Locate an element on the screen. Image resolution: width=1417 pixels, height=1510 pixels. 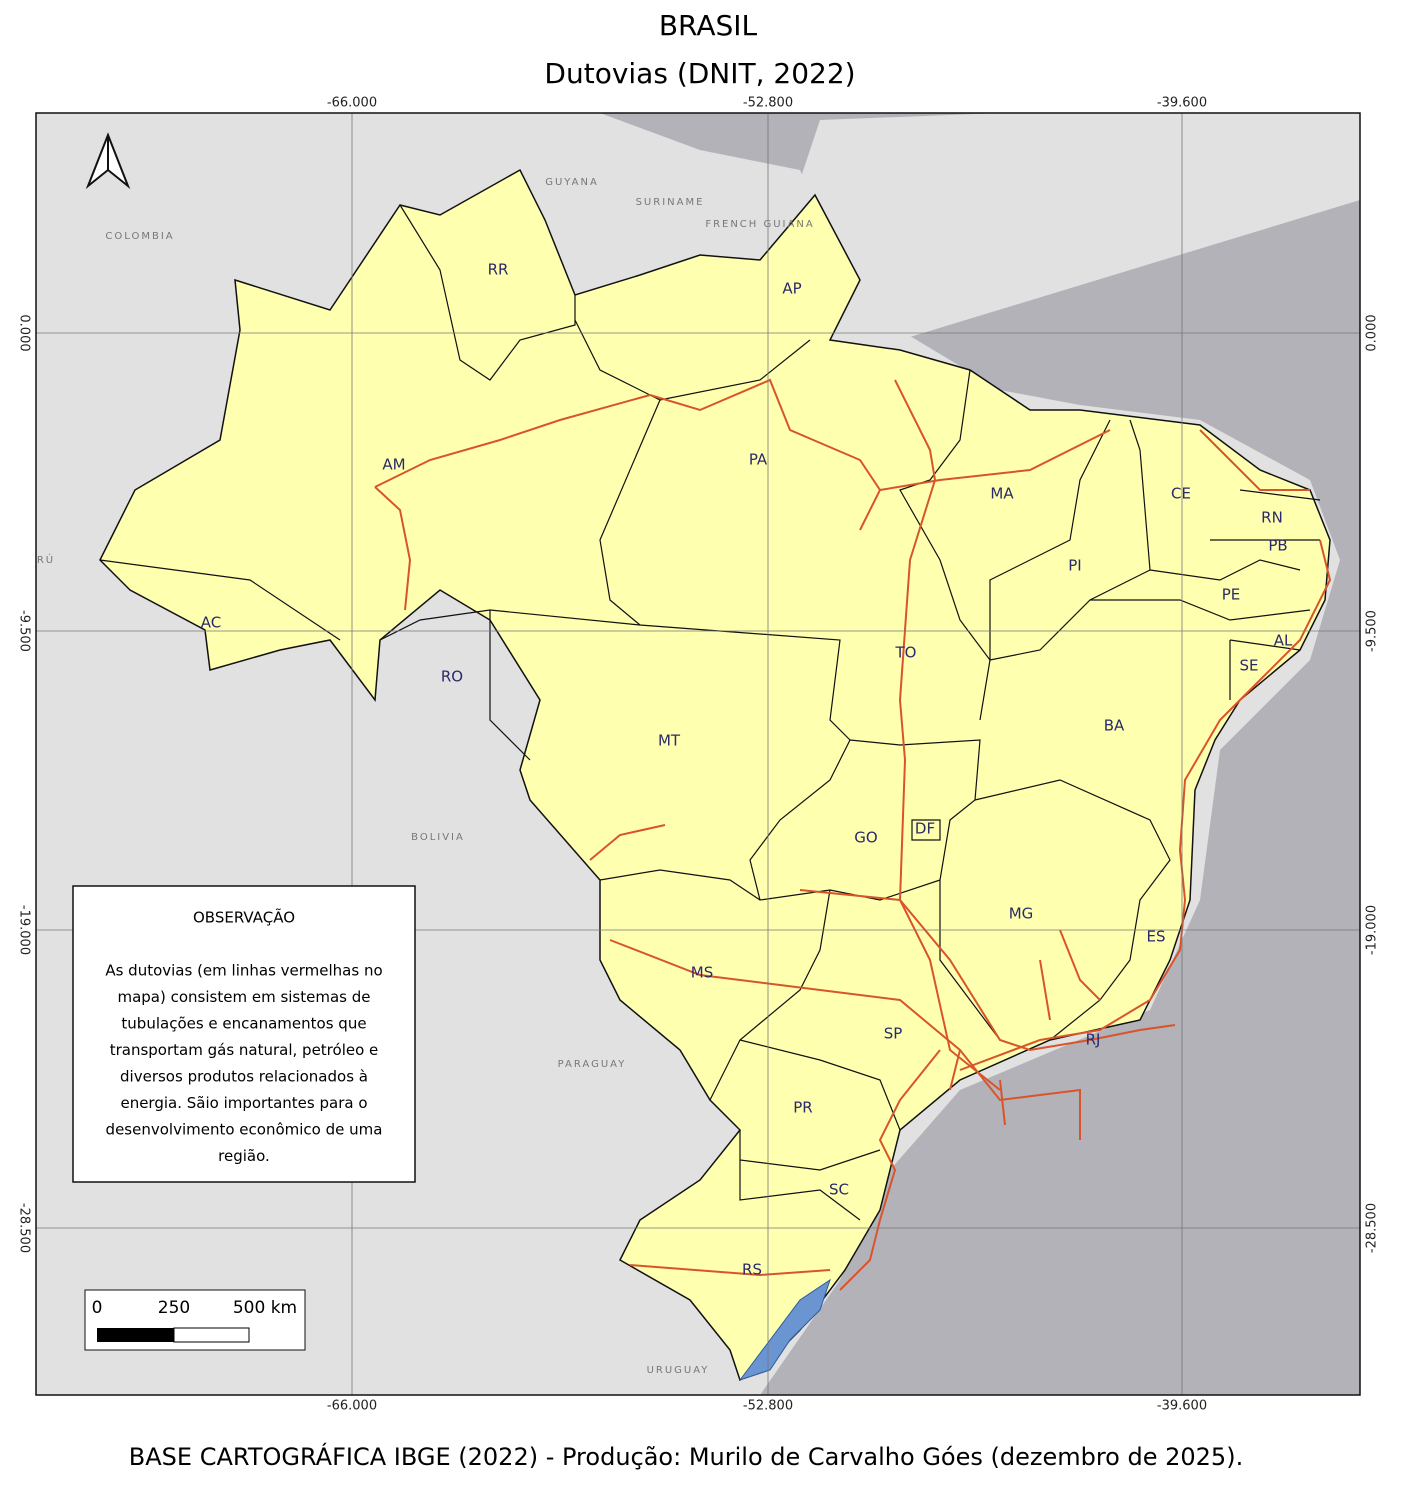
state-label: MG is located at coordinates (1021, 914).